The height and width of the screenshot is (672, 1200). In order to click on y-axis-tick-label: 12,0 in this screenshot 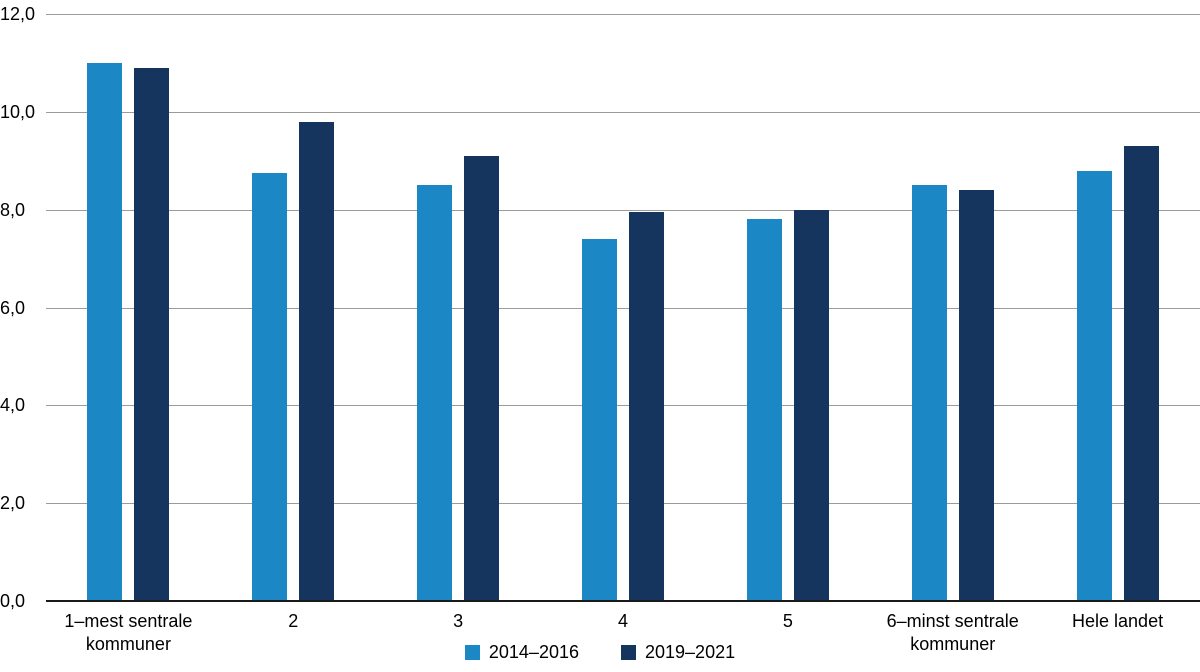, I will do `click(18, 14)`.